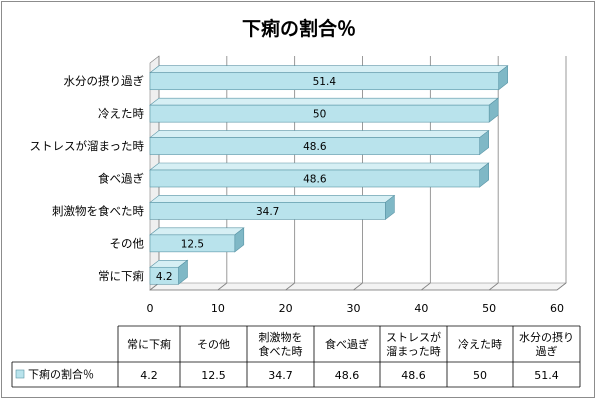  Describe the element at coordinates (480, 375) in the screenshot. I see `table-value: 50` at that location.